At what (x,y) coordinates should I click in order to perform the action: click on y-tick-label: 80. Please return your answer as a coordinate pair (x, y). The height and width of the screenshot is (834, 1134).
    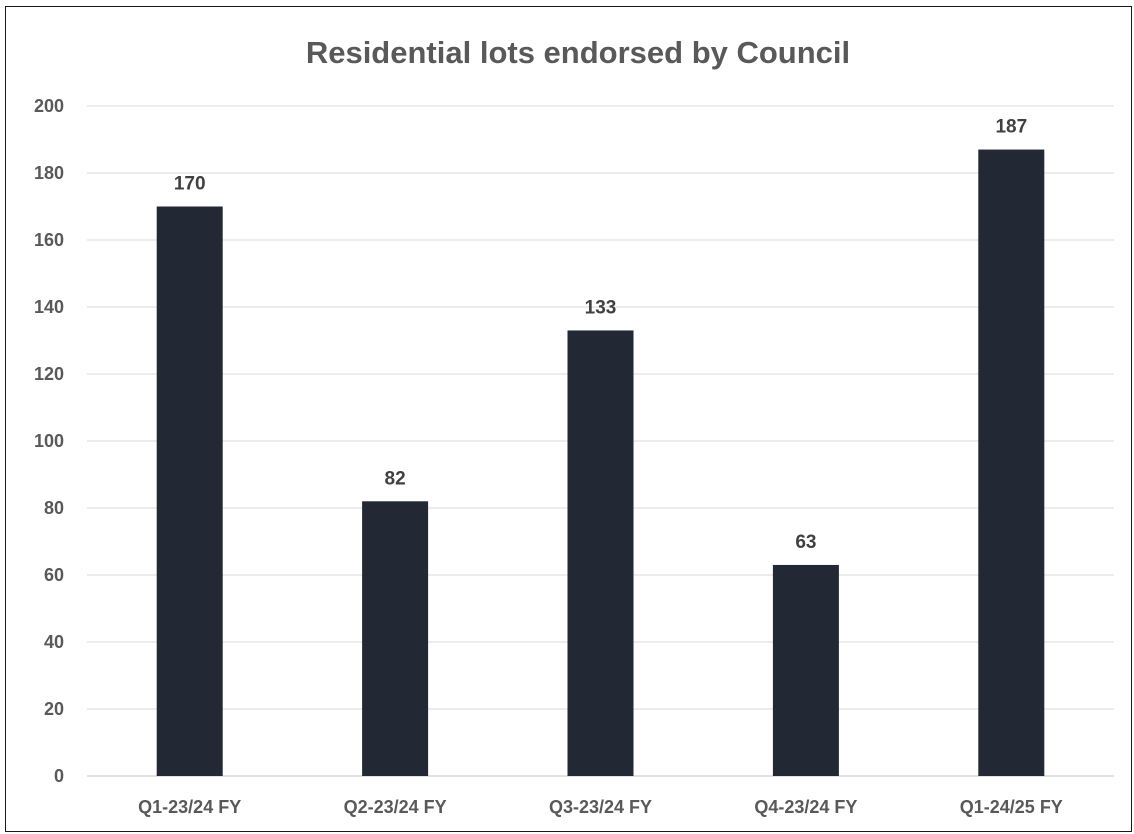
    Looking at the image, I should click on (54, 508).